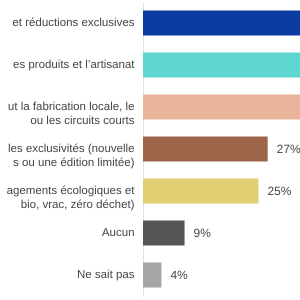  Describe the element at coordinates (179, 275) in the screenshot. I see `data-label: 4%` at that location.